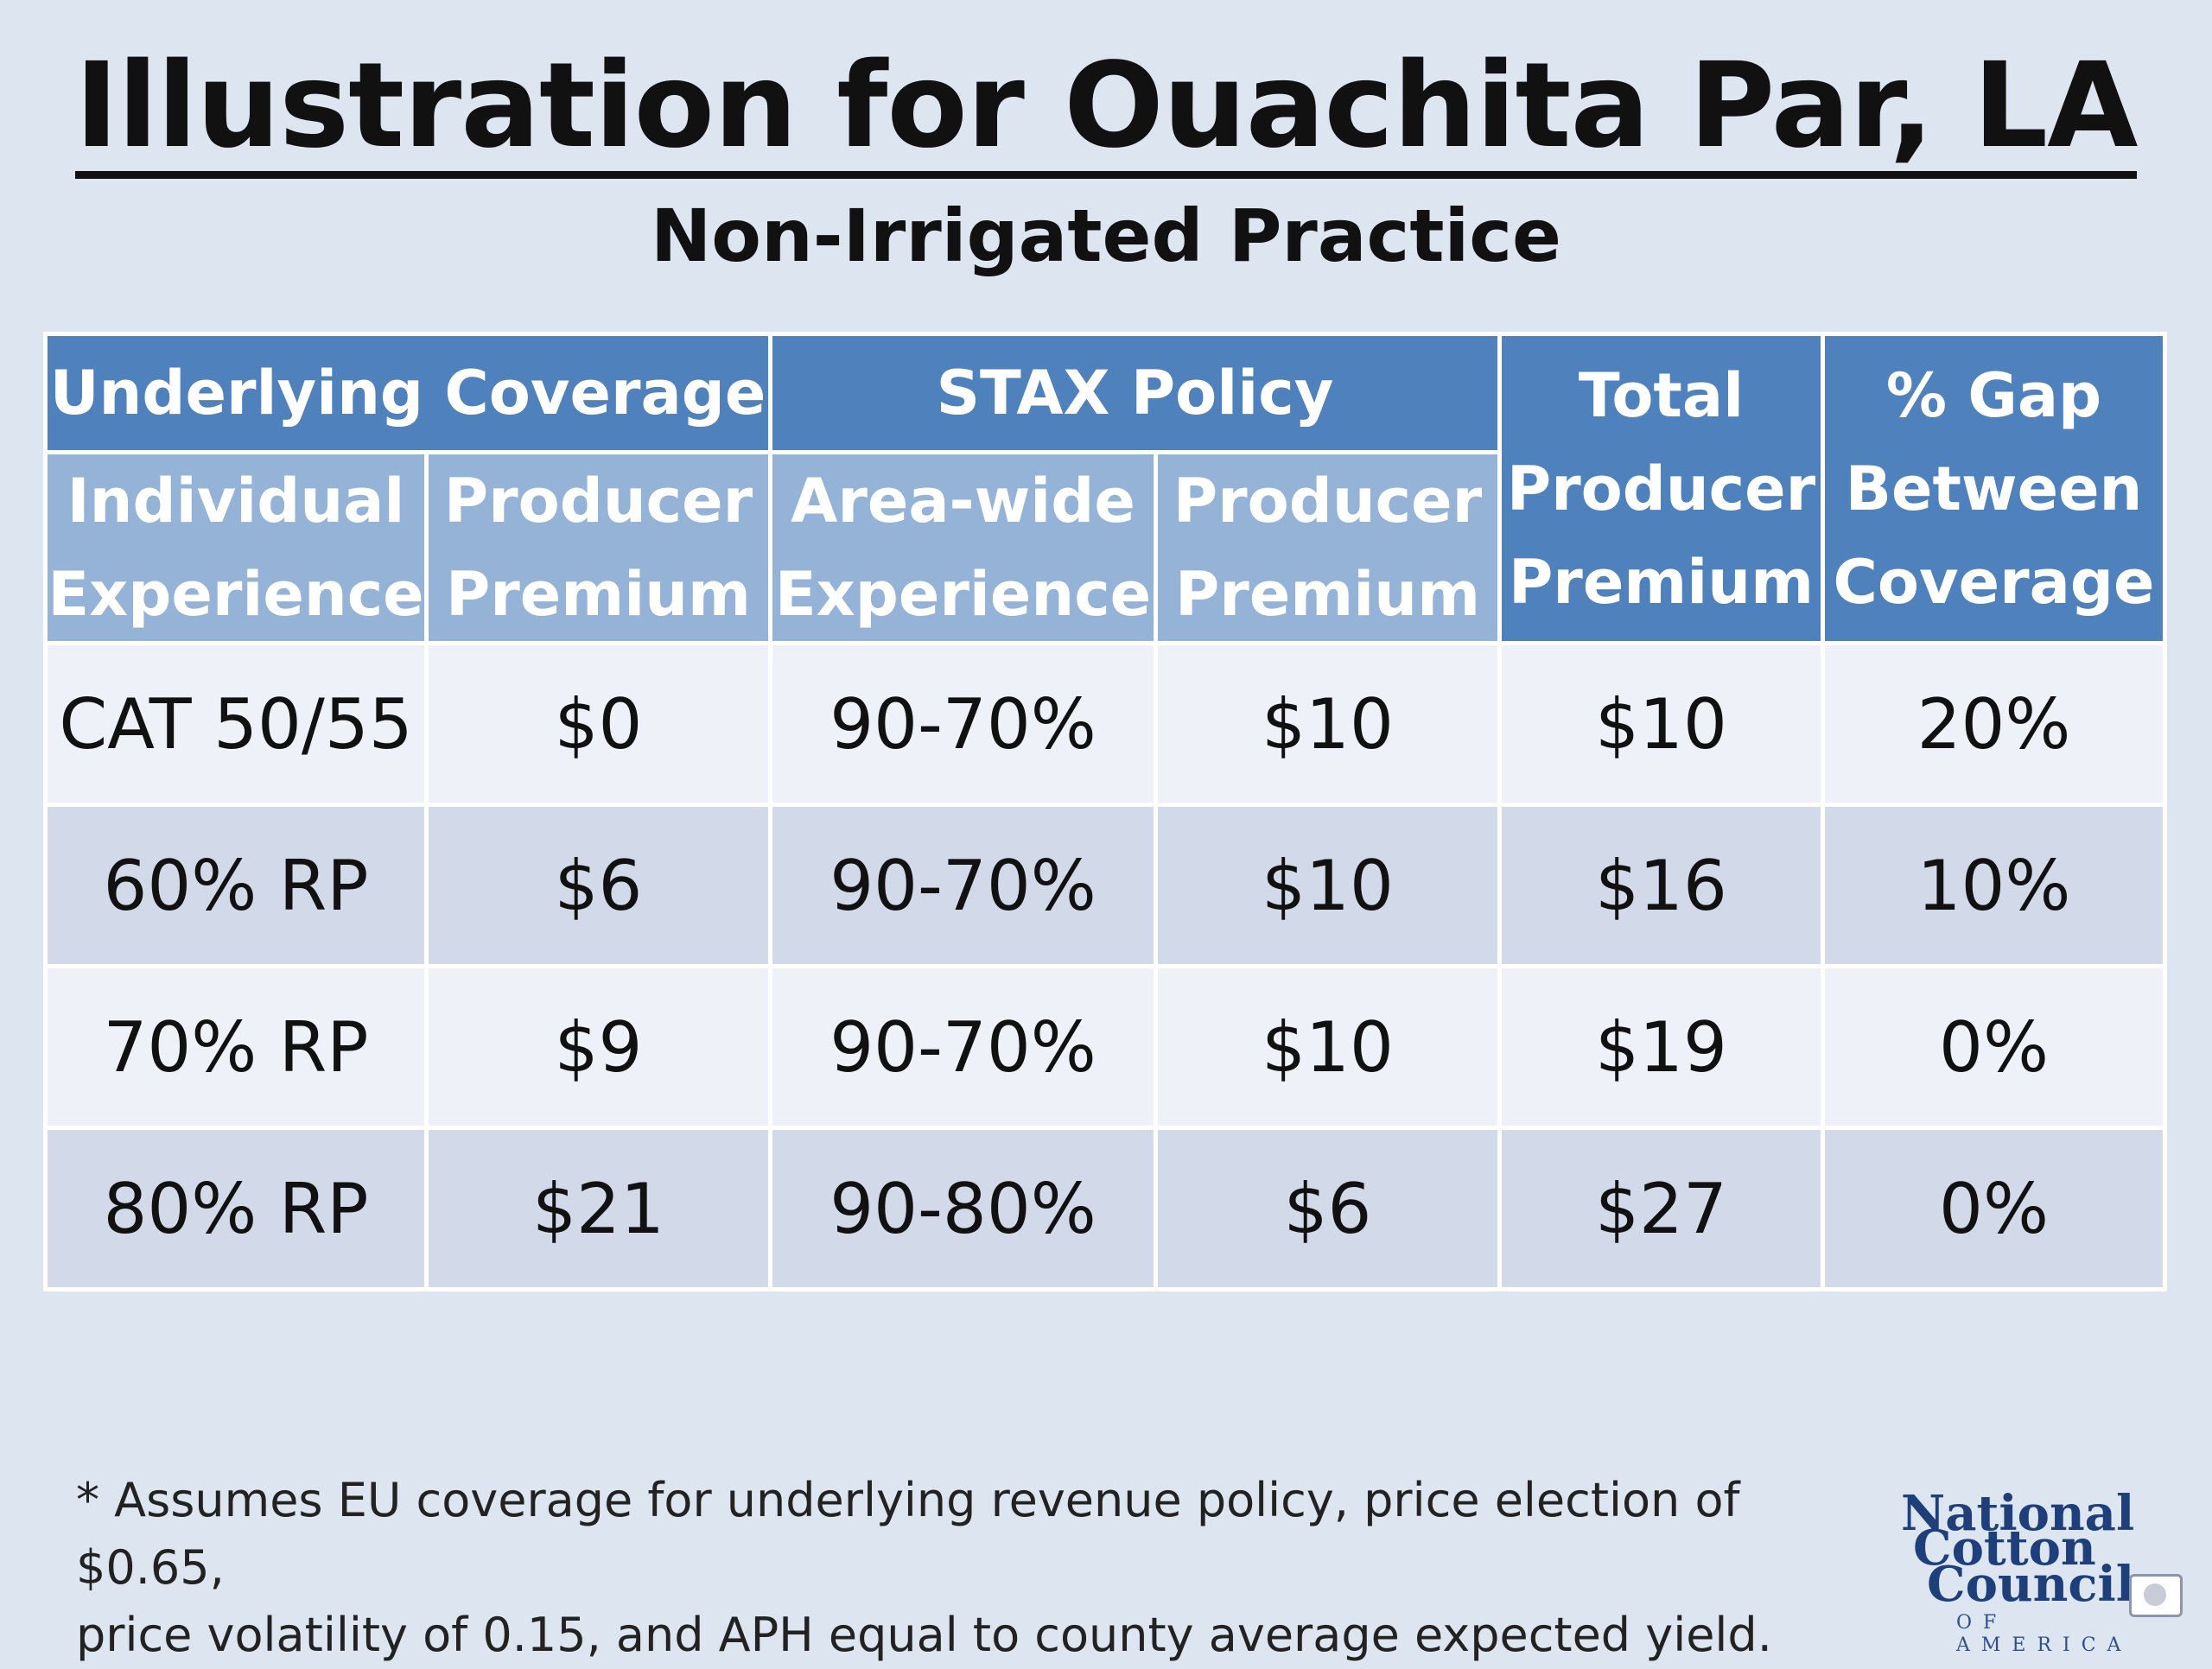  Describe the element at coordinates (1328, 501) in the screenshot. I see `header-stax-premium-line1: Producer` at that location.